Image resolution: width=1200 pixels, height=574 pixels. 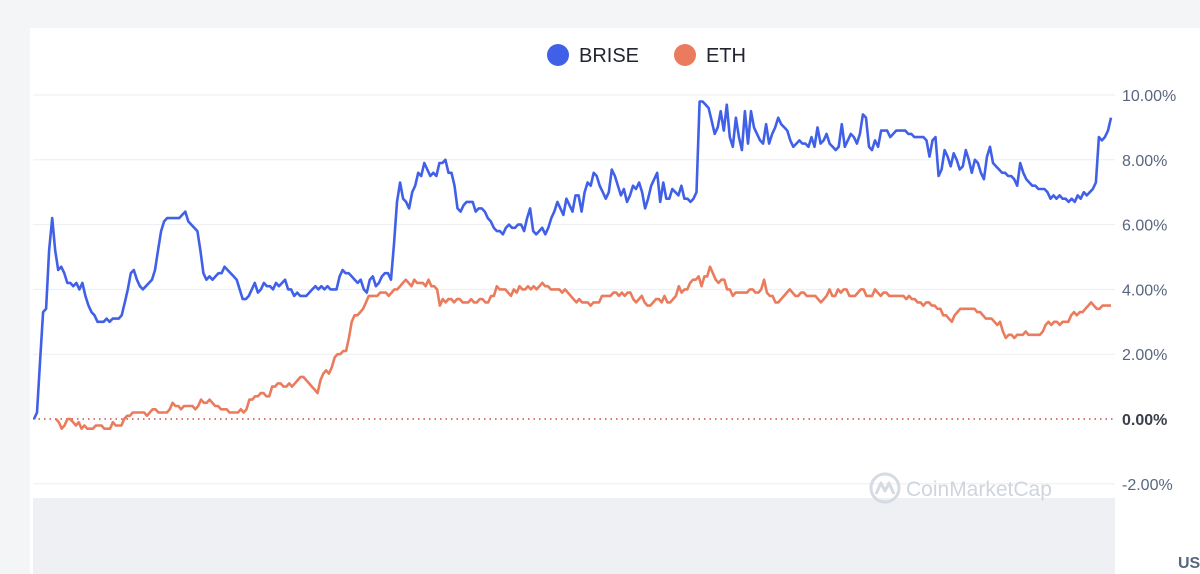 What do you see at coordinates (685, 55) in the screenshot?
I see `legend-dot-eth` at bounding box center [685, 55].